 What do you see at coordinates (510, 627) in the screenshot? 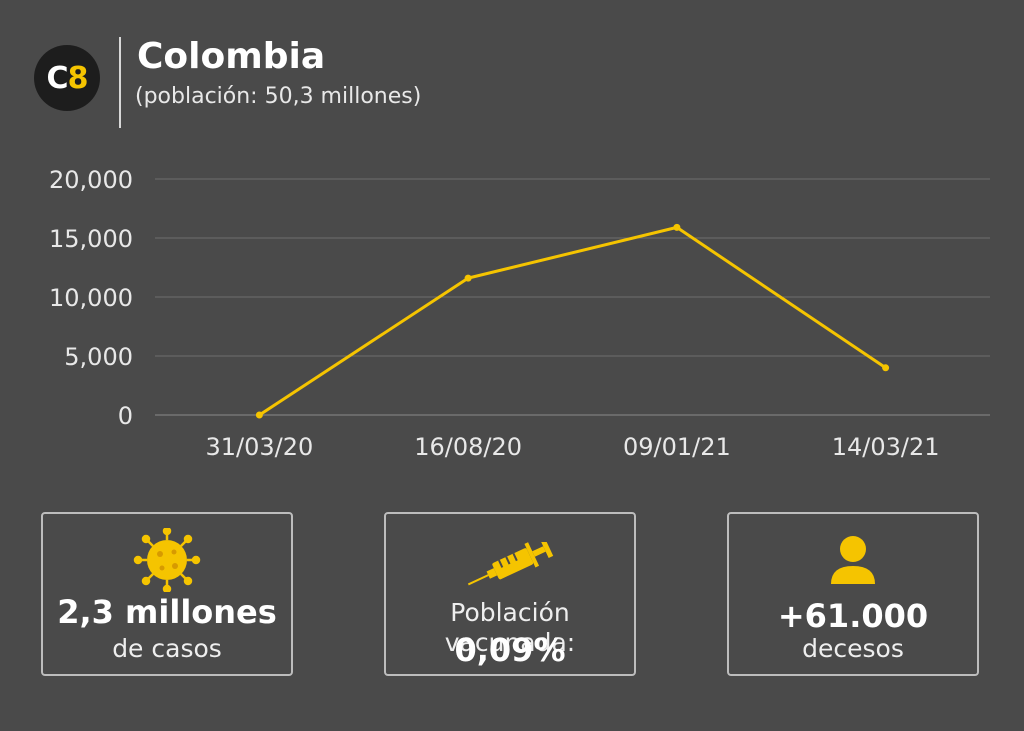
I see `vaccinated-label: Población vacunada:` at bounding box center [510, 627].